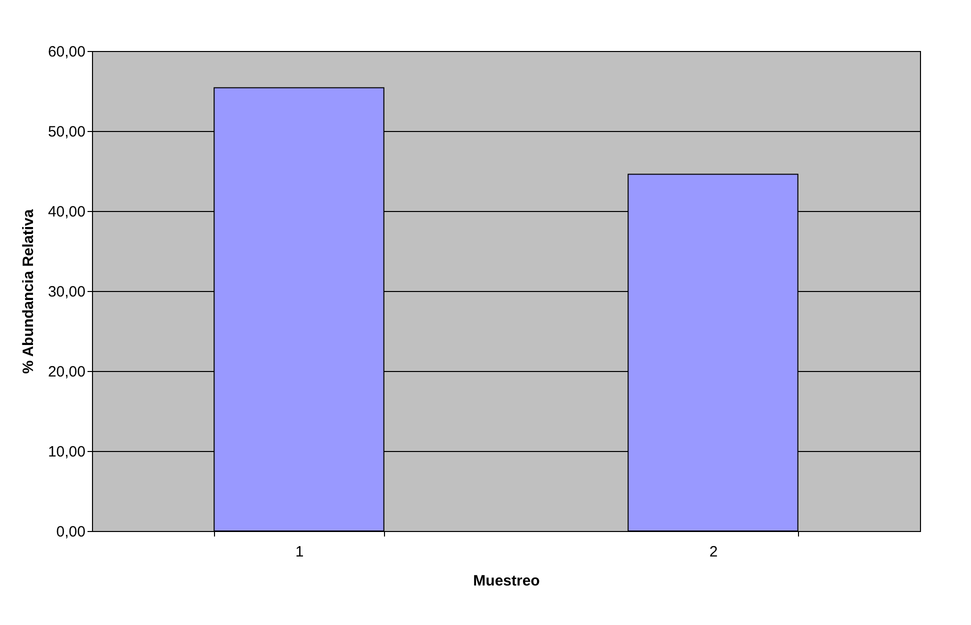 The image size is (971, 625). Describe the element at coordinates (67, 452) in the screenshot. I see `y-tick-label: 10,00` at that location.